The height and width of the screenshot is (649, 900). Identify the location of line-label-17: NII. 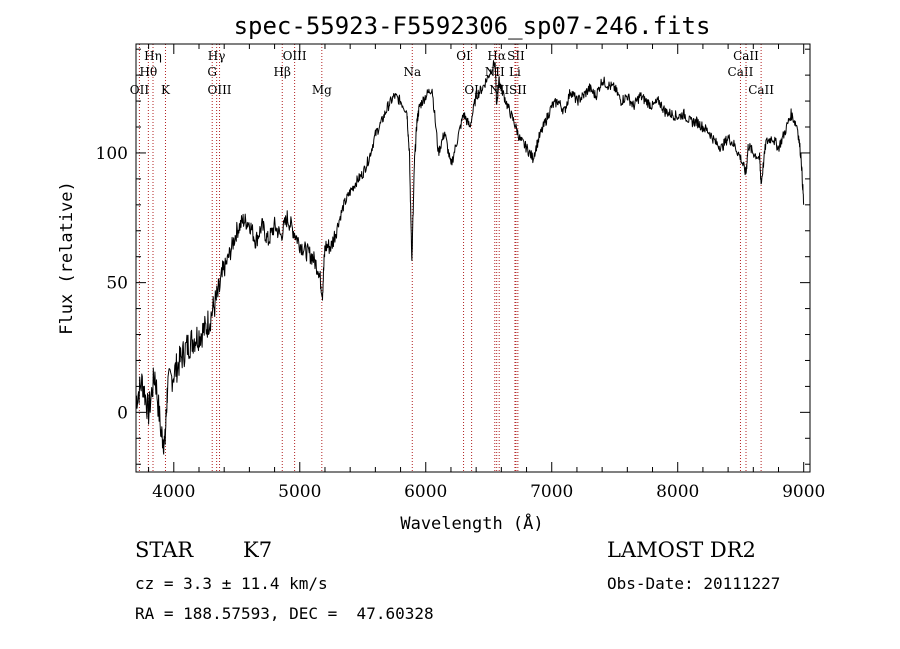
(499, 90).